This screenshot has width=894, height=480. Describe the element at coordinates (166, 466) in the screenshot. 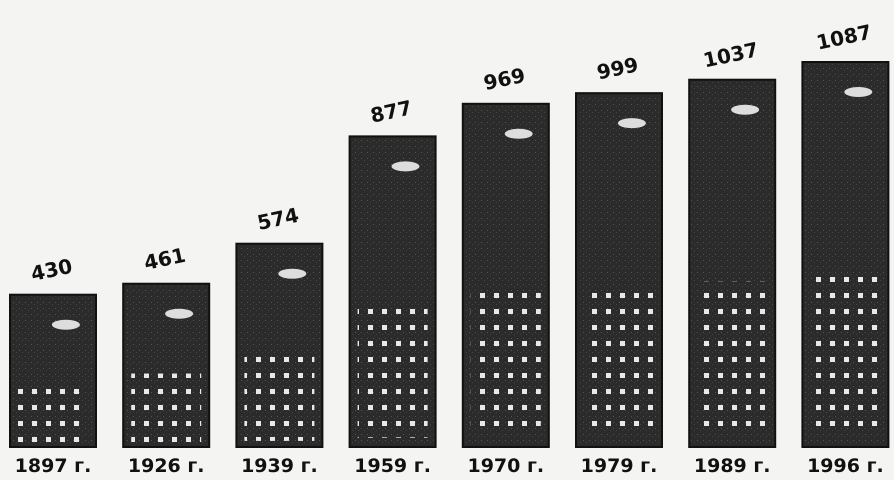

I see `x-tick-label: 1926 г.` at that location.